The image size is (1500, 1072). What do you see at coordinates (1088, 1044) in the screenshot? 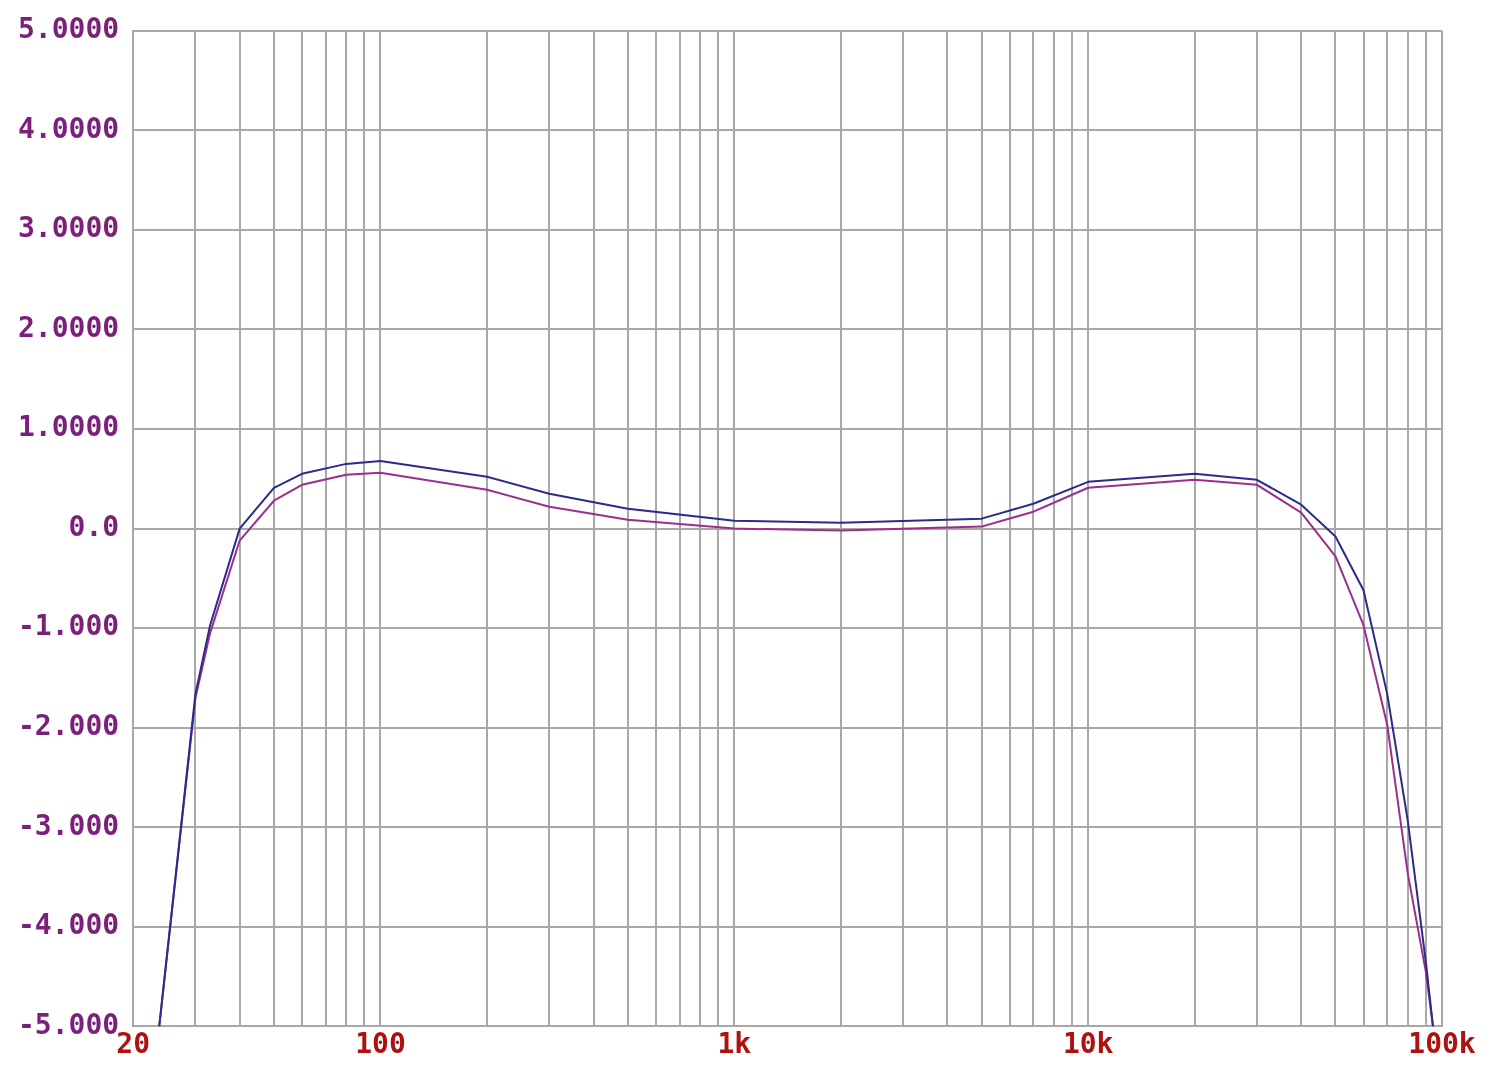
I see `x-tick-label: 10k` at bounding box center [1088, 1044].